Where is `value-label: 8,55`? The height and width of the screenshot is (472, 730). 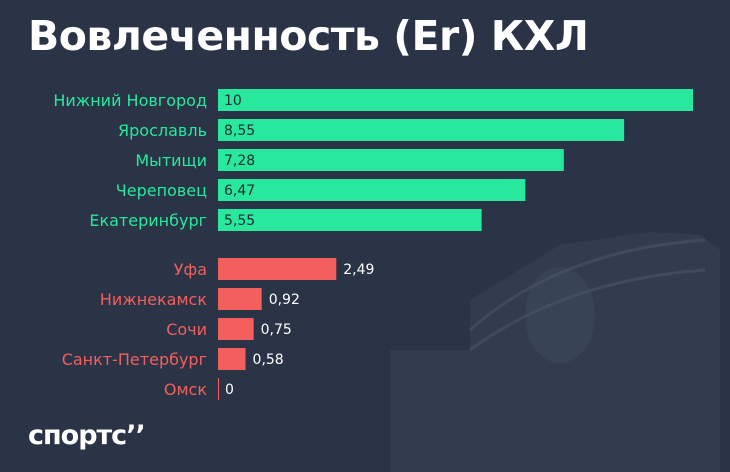
value-label: 8,55 is located at coordinates (239, 131).